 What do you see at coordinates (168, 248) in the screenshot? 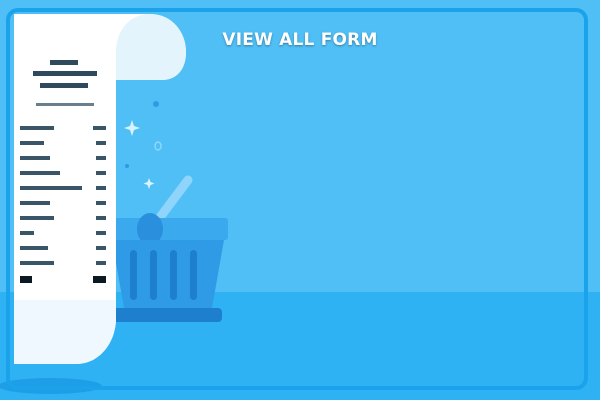
I see `shopping-basket-icon` at bounding box center [168, 248].